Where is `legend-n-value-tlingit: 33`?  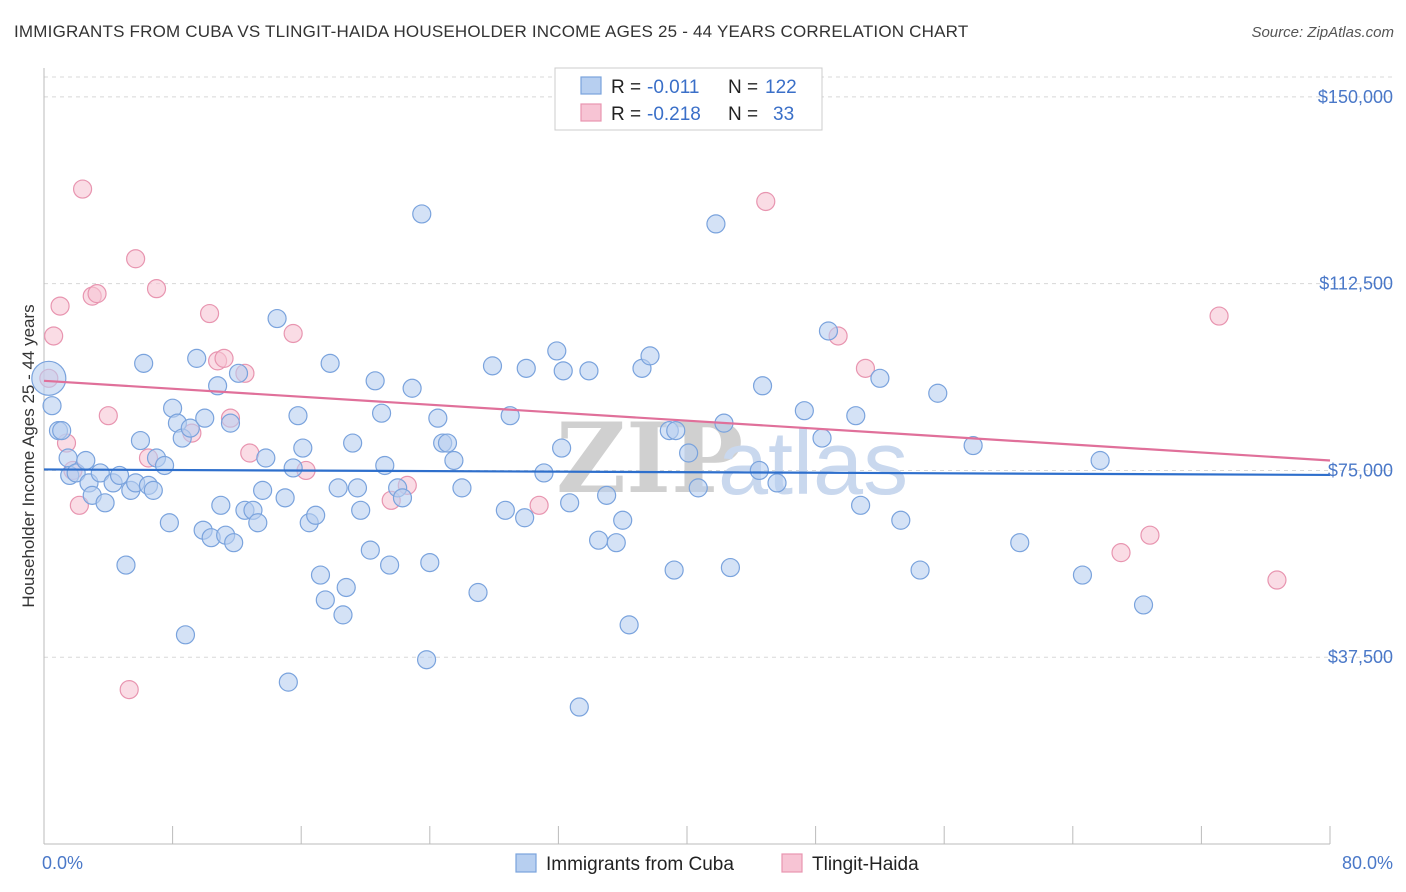 legend-n-value-tlingit: 33 is located at coordinates (783, 114).